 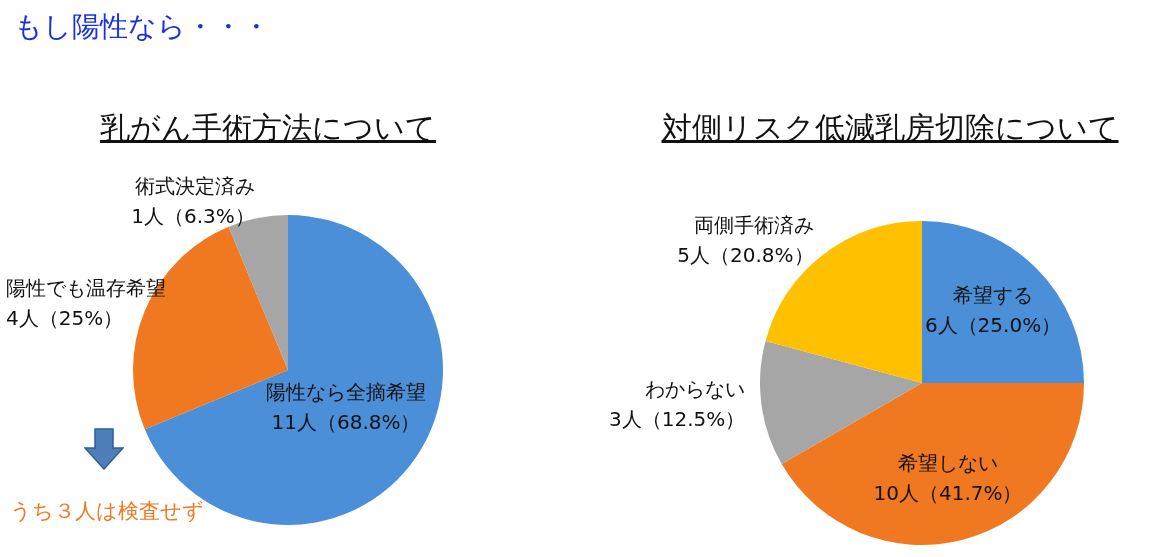 What do you see at coordinates (194, 185) in the screenshot?
I see `slice-label: 術式決定済み` at bounding box center [194, 185].